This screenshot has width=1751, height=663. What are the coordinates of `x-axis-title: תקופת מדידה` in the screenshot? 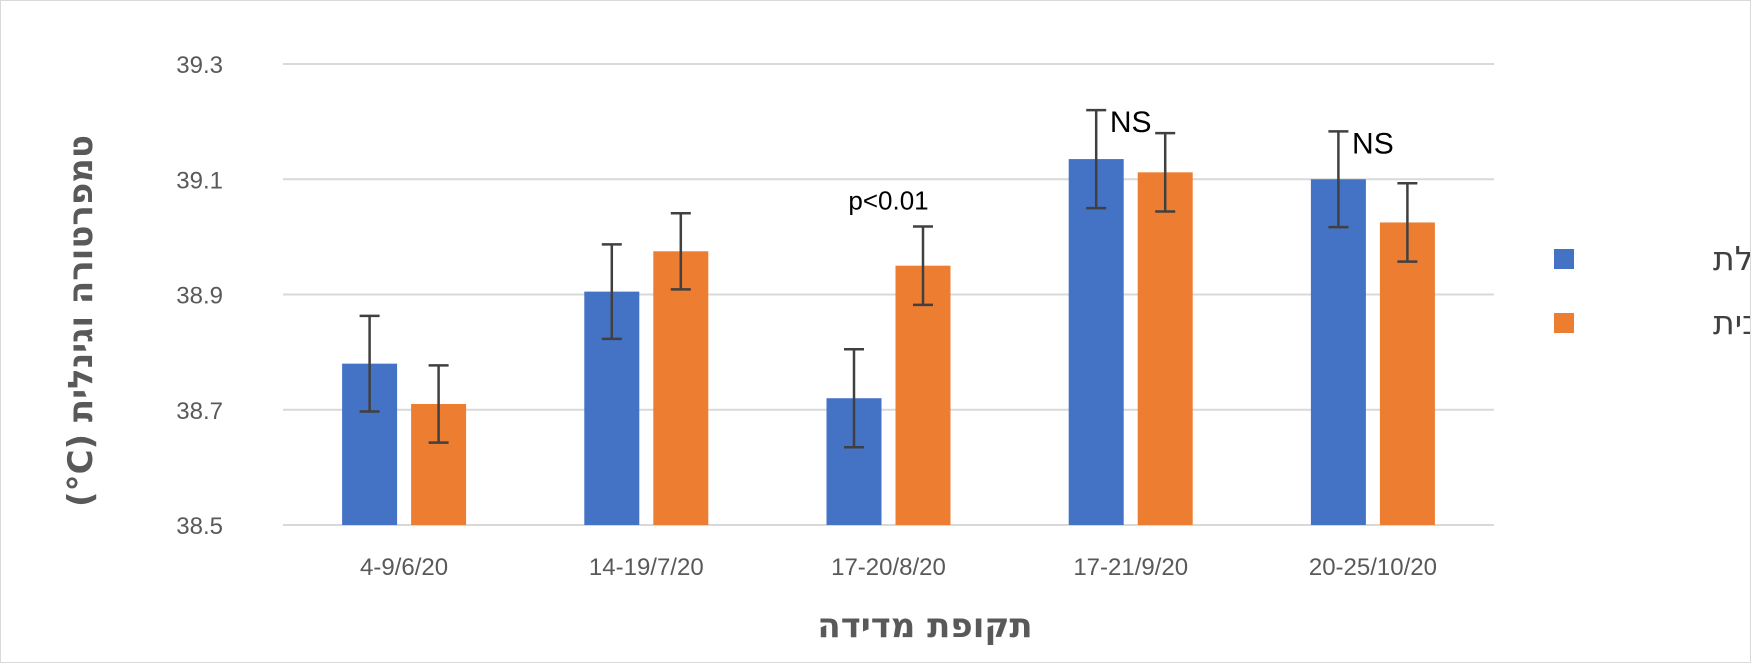 It's located at (924, 626).